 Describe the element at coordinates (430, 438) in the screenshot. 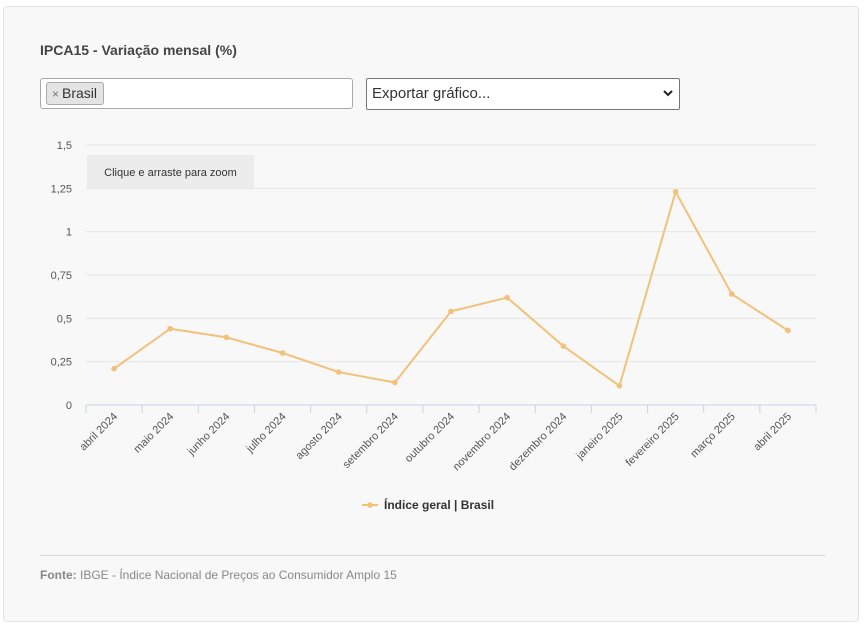

I see `x-tick-label: outubro 2024` at that location.